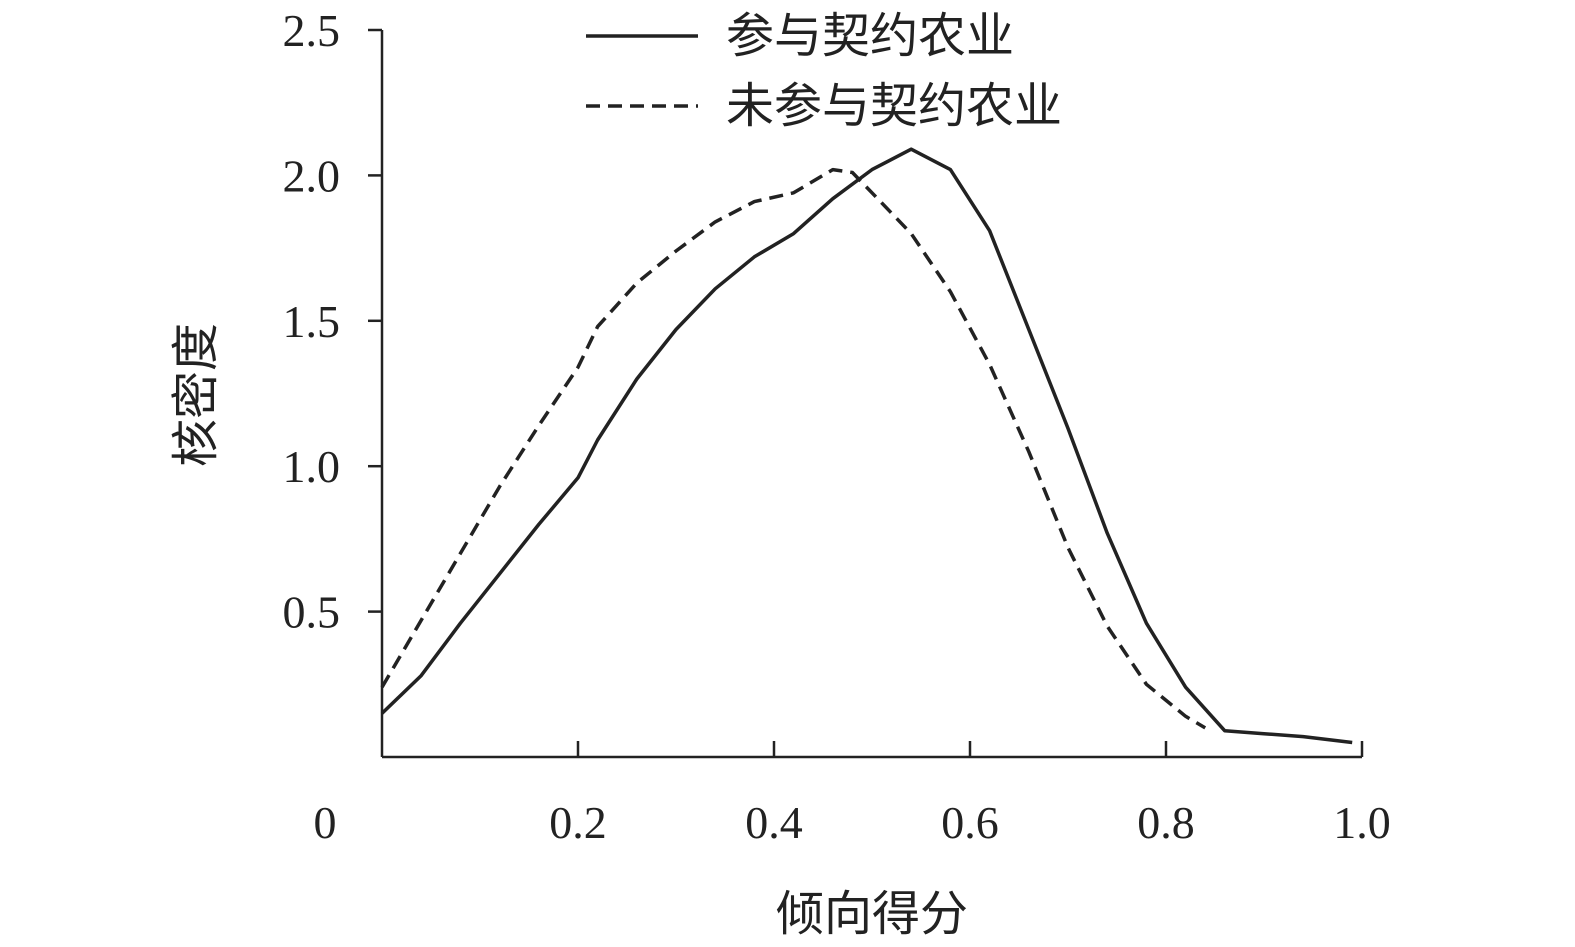 This screenshot has height=947, width=1575. I want to click on x-tick-label: 0.8, so click(1166, 822).